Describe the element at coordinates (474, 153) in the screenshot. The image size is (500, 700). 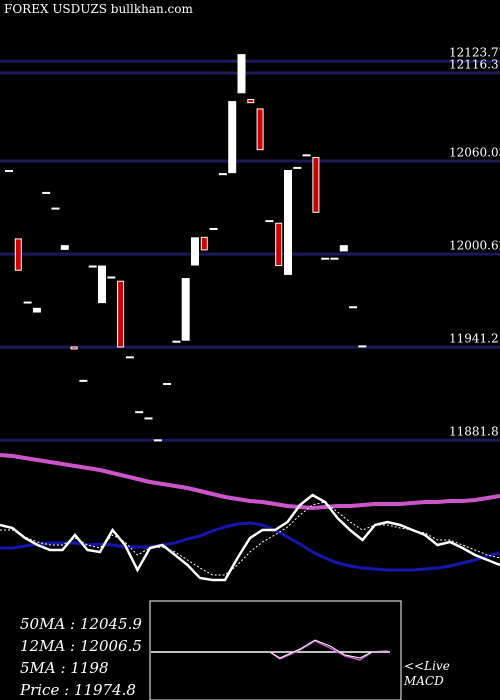
I see `level-label-2: 12060.03` at that location.